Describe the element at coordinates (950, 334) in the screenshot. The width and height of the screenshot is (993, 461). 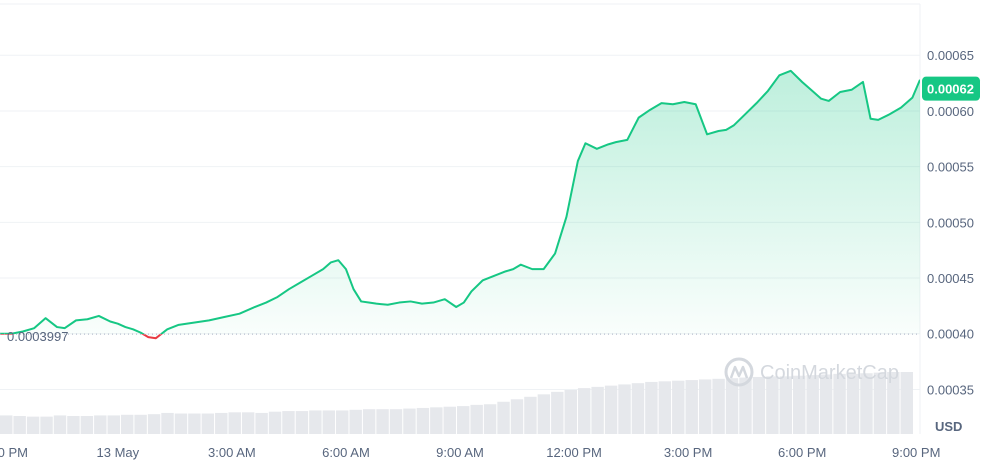
I see `y-tick-label: 0.00040` at that location.